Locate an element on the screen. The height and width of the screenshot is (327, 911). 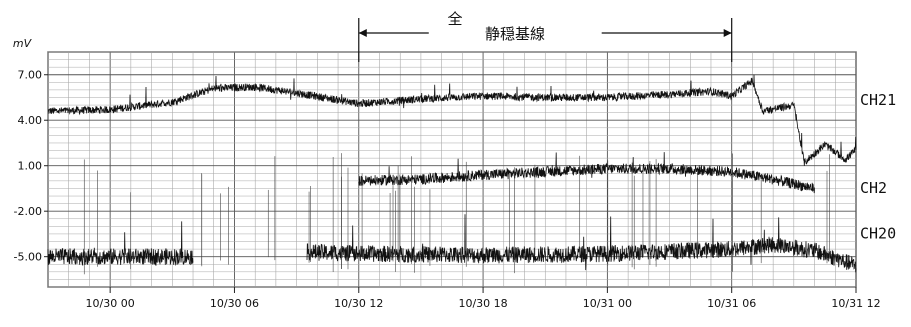
x-tick-label: 10/30 06 is located at coordinates (234, 303).